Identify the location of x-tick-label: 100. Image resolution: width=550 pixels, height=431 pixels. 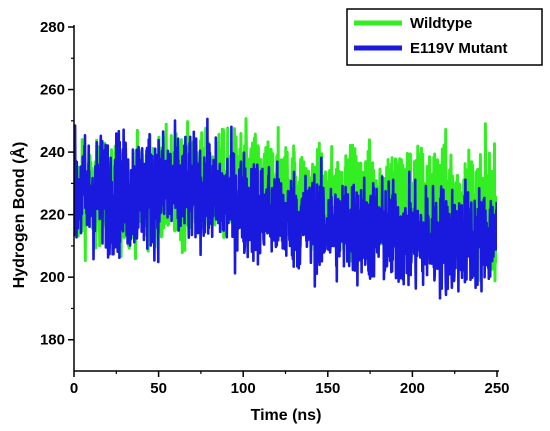
(243, 388).